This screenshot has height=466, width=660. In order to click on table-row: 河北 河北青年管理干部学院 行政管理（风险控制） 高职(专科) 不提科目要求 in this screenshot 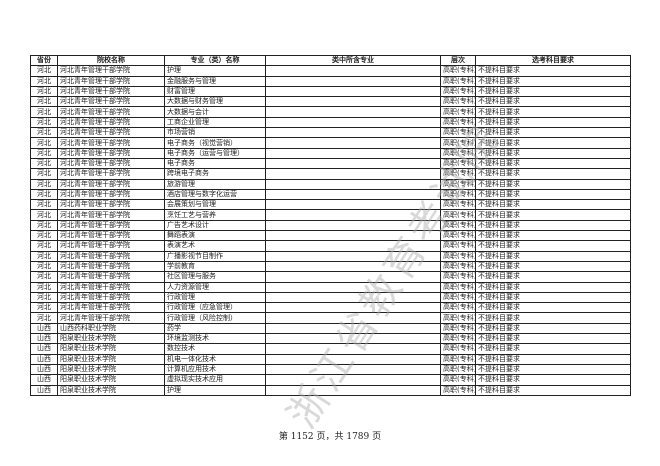, I will do `click(330, 318)`.